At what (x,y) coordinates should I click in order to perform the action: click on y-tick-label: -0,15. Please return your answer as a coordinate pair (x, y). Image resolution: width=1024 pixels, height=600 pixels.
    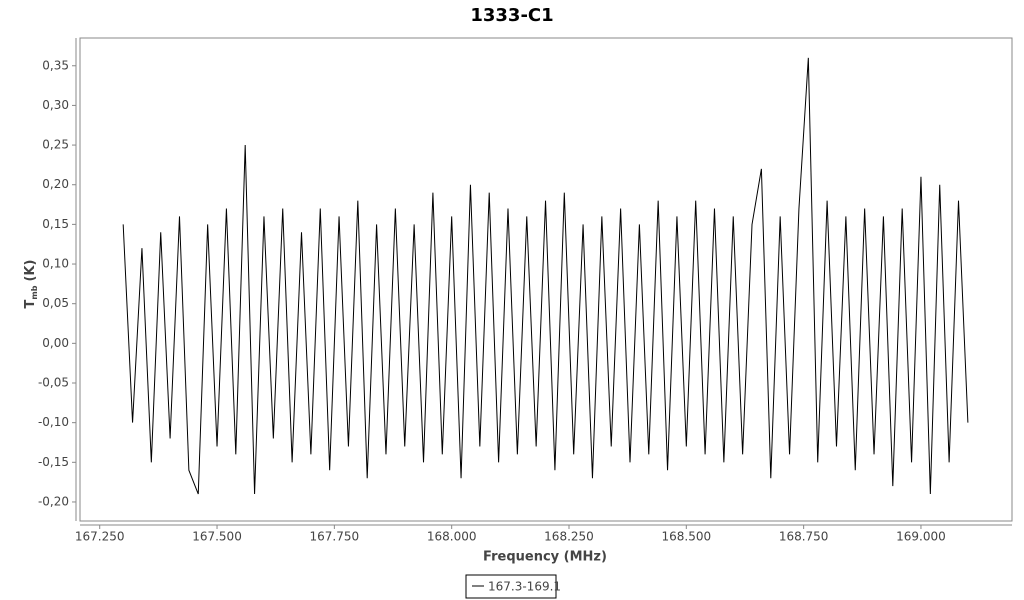
    Looking at the image, I should click on (53, 462).